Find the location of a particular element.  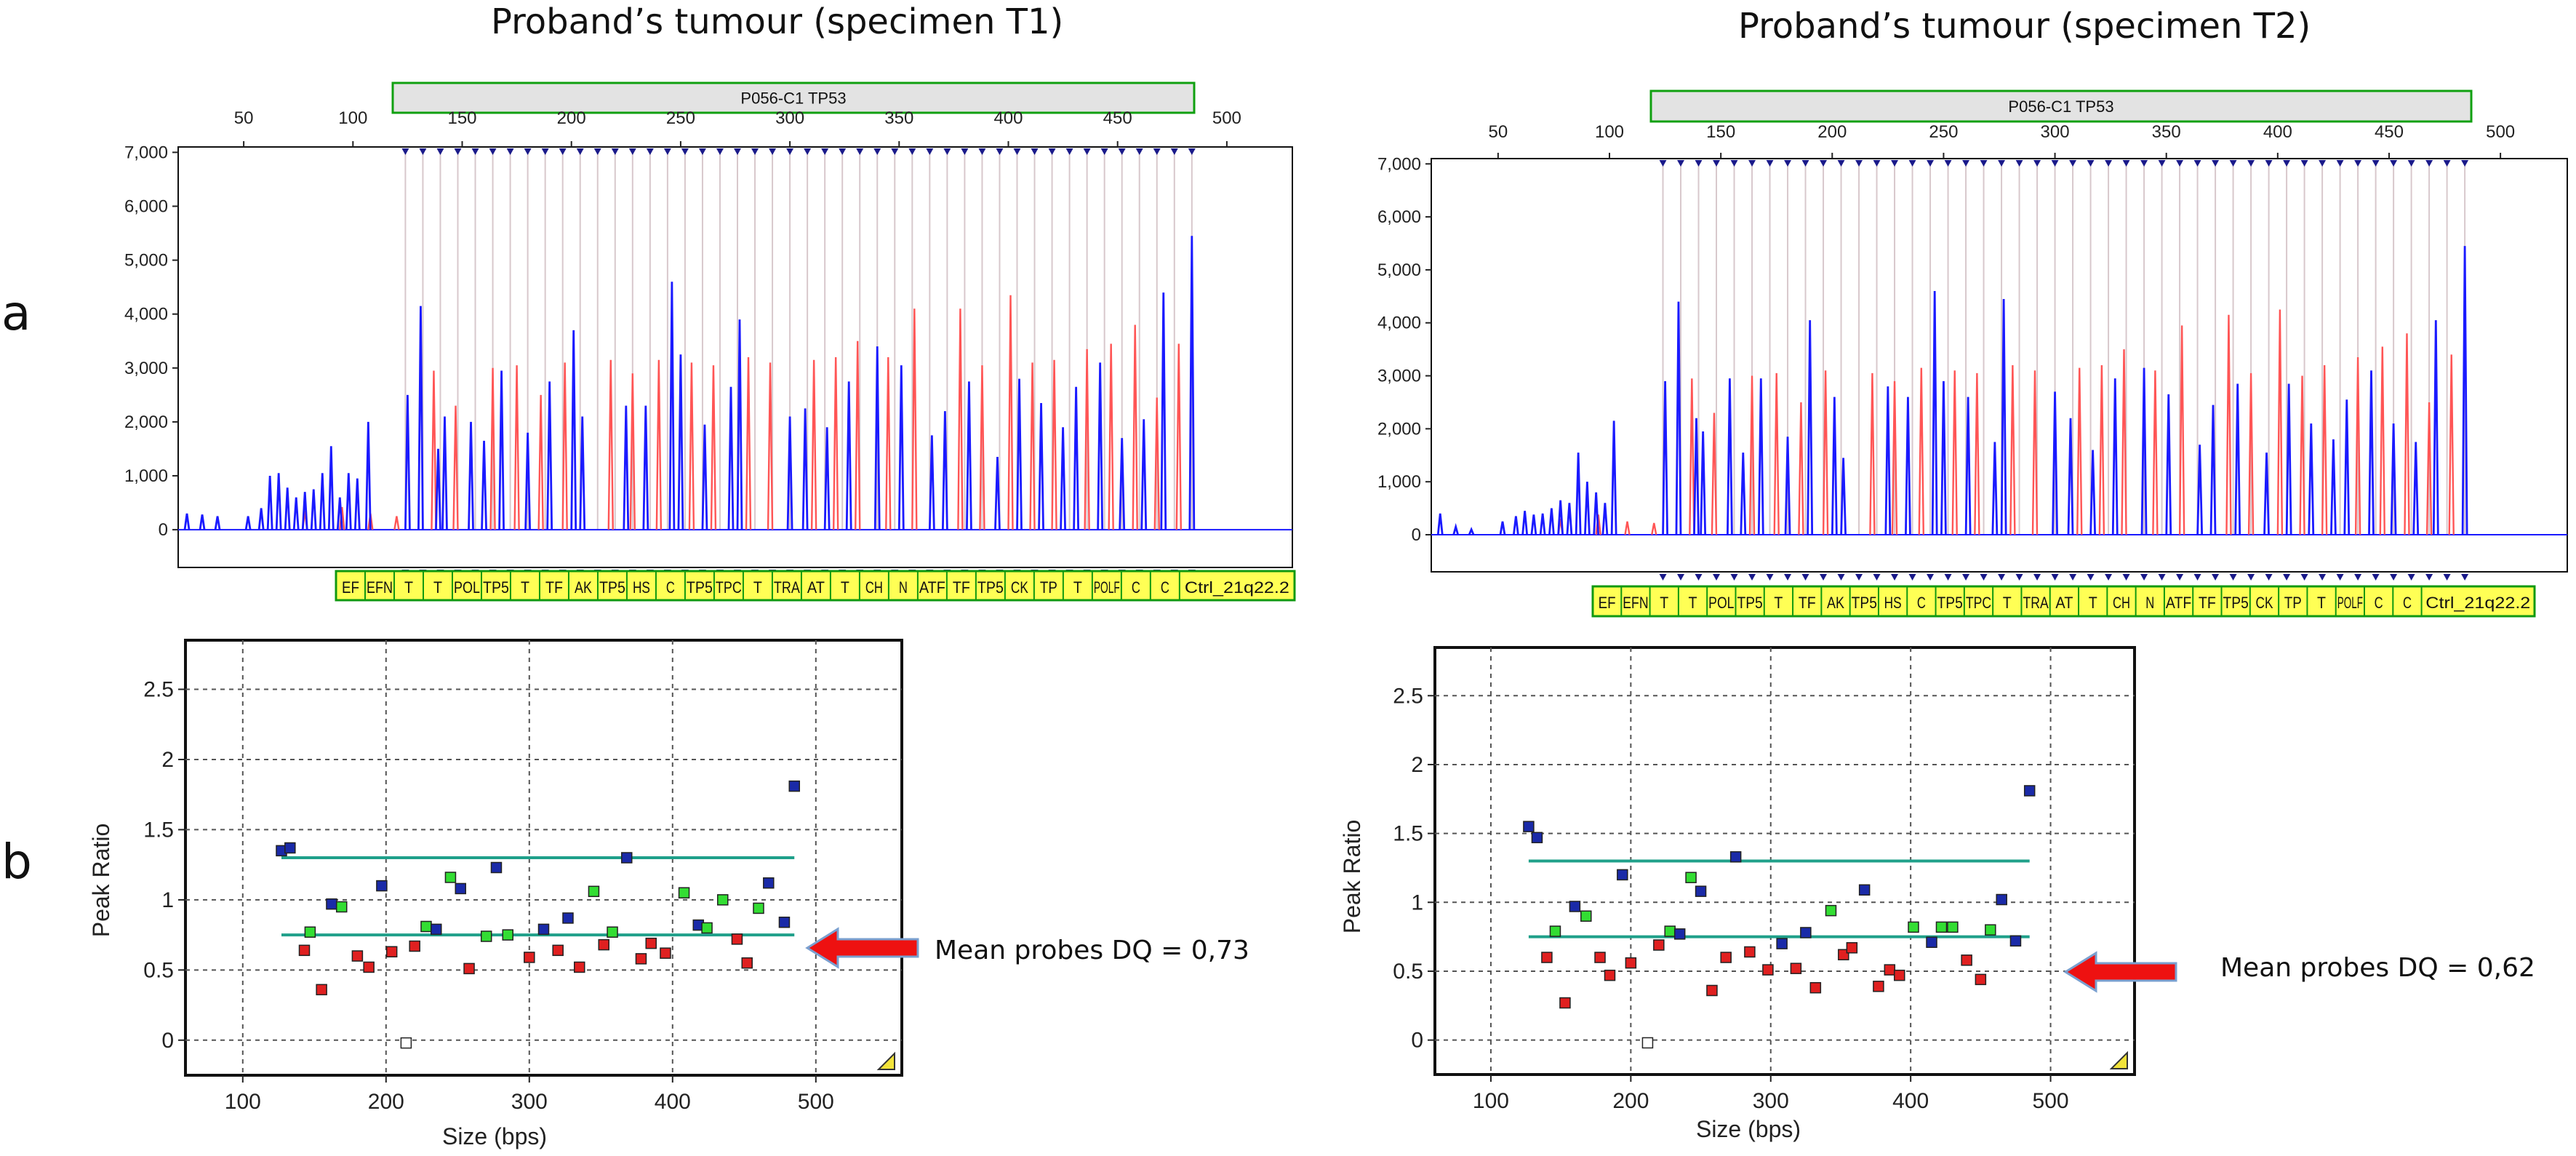

y-tick-label: 0.5 is located at coordinates (1408, 972).